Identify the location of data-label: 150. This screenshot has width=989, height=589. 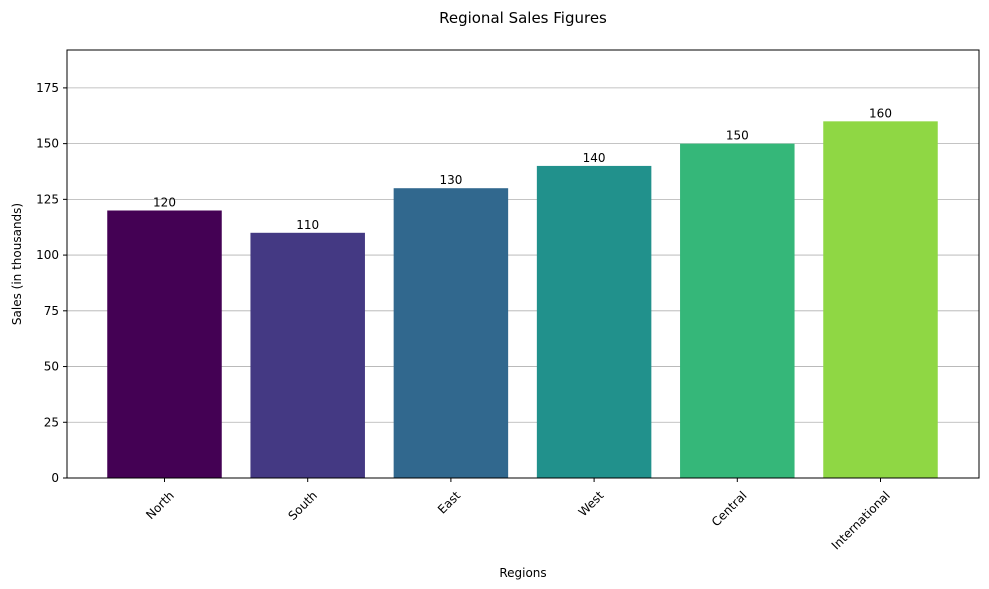
(737, 136).